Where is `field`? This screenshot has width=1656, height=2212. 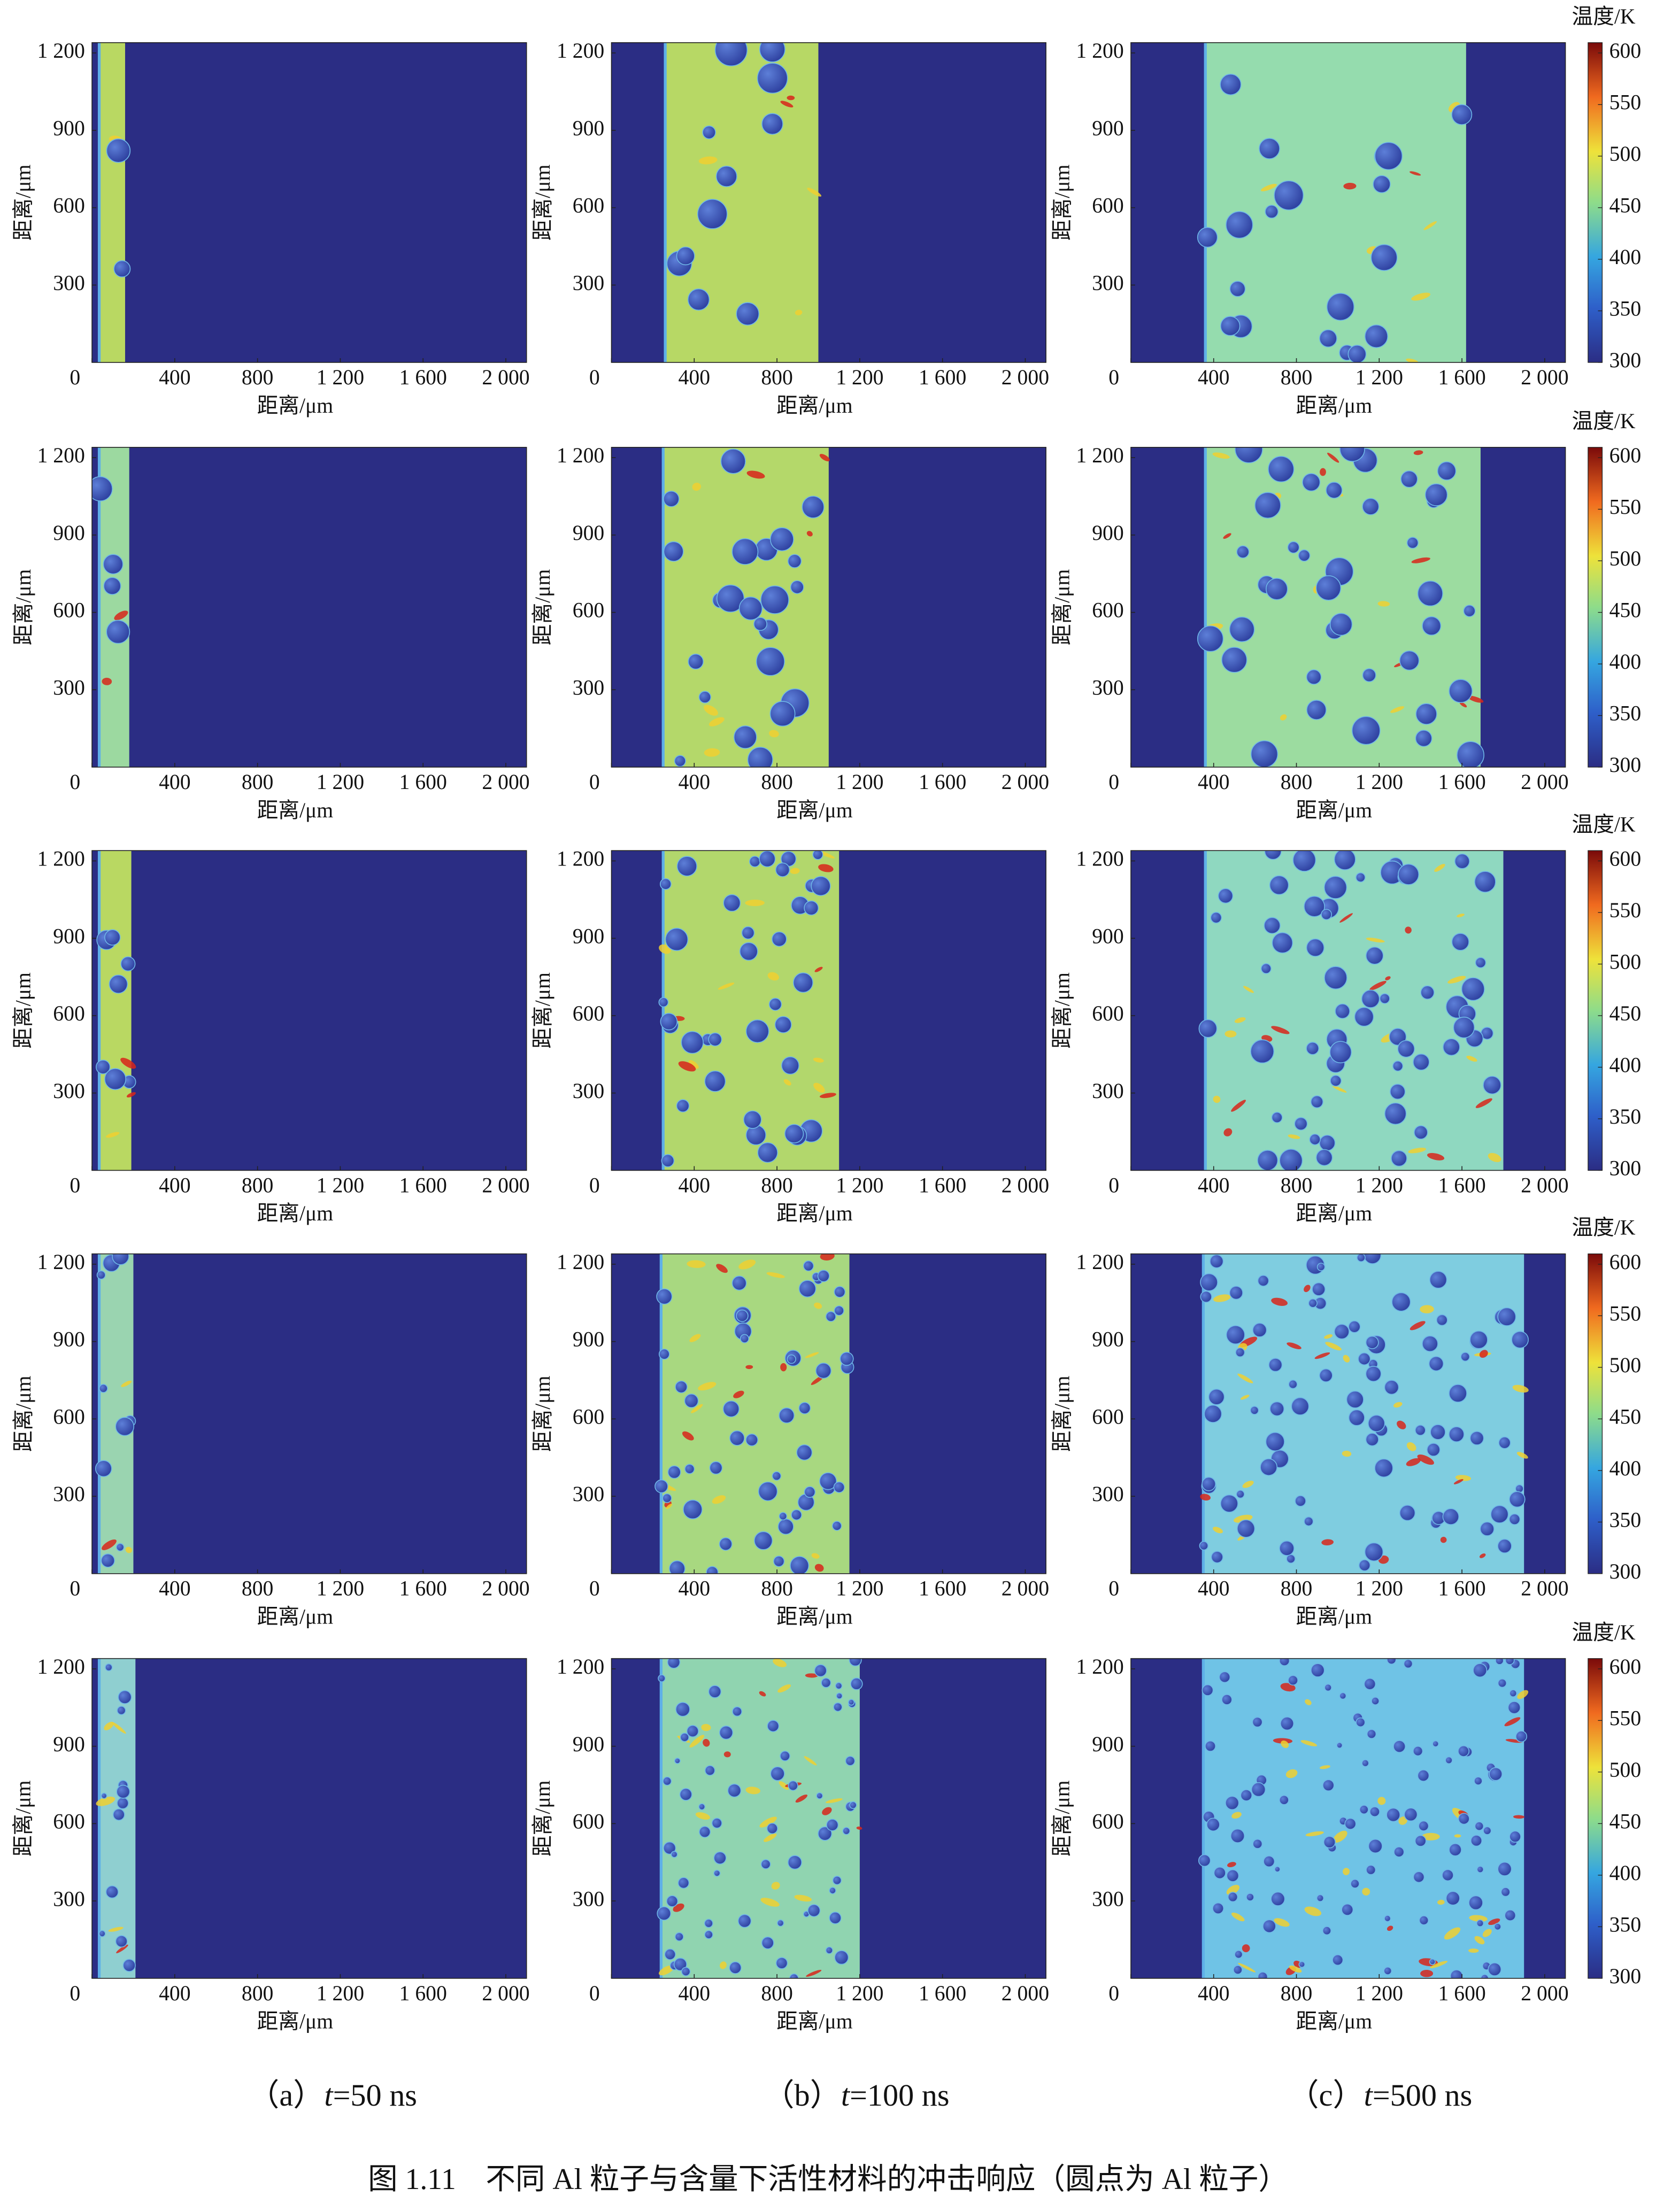
field is located at coordinates (1340, 608).